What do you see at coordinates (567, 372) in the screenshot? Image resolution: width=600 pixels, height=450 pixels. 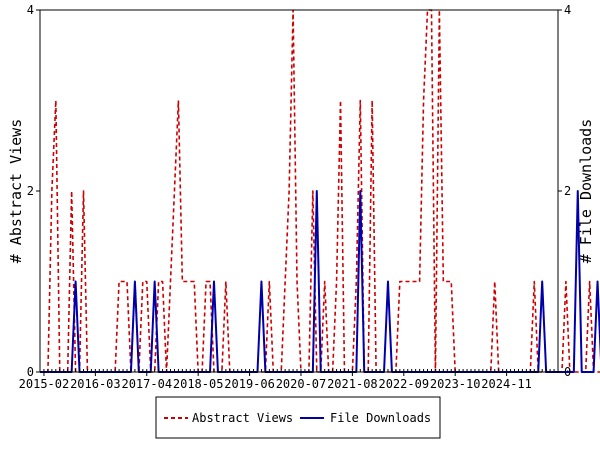 I see `y-tick-label-right: 0` at bounding box center [567, 372].